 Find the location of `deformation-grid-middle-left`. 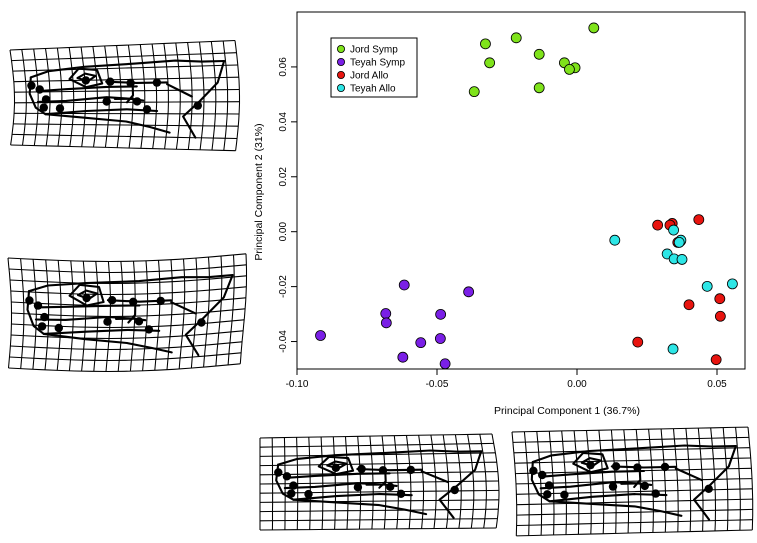

deformation-grid-middle-left is located at coordinates (127, 313).